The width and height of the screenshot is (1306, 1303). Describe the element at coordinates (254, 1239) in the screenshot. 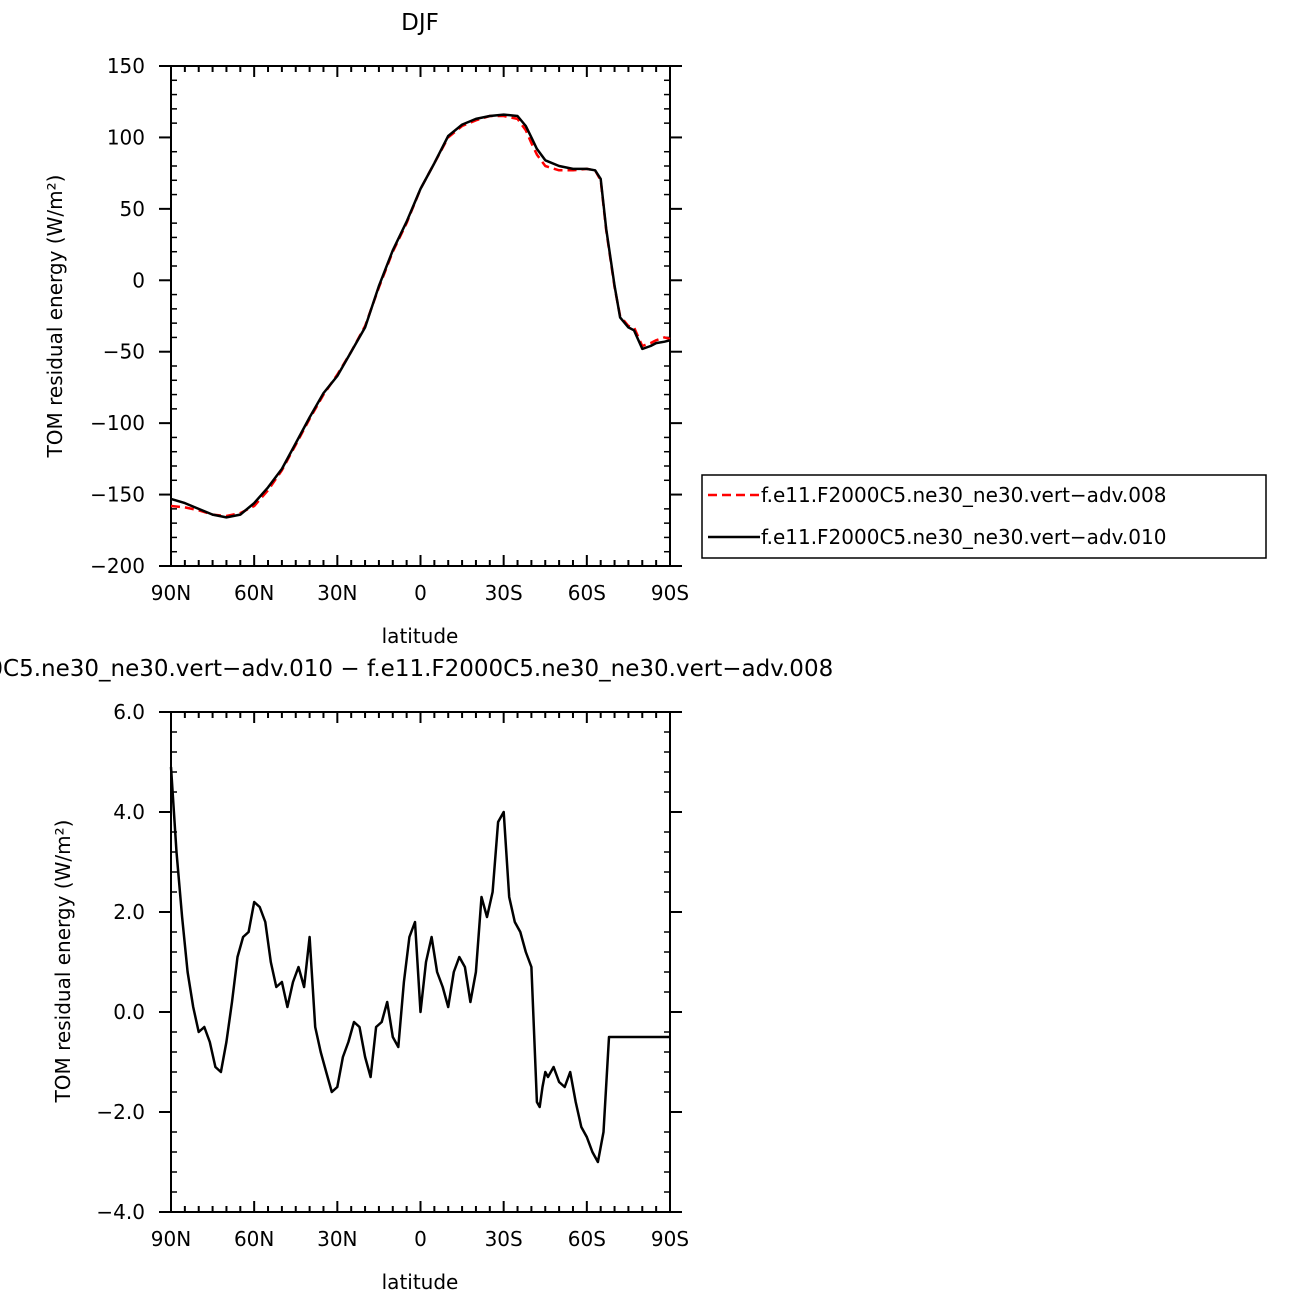

I see `bottom-x-tick-label: 60N` at that location.